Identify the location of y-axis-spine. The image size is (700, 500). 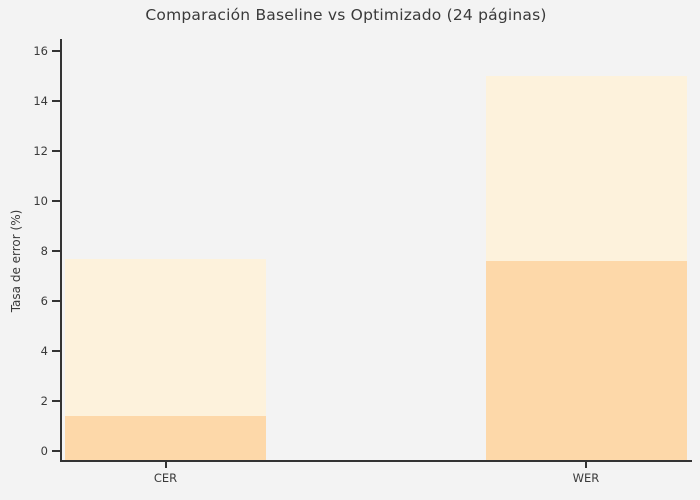
(60, 250).